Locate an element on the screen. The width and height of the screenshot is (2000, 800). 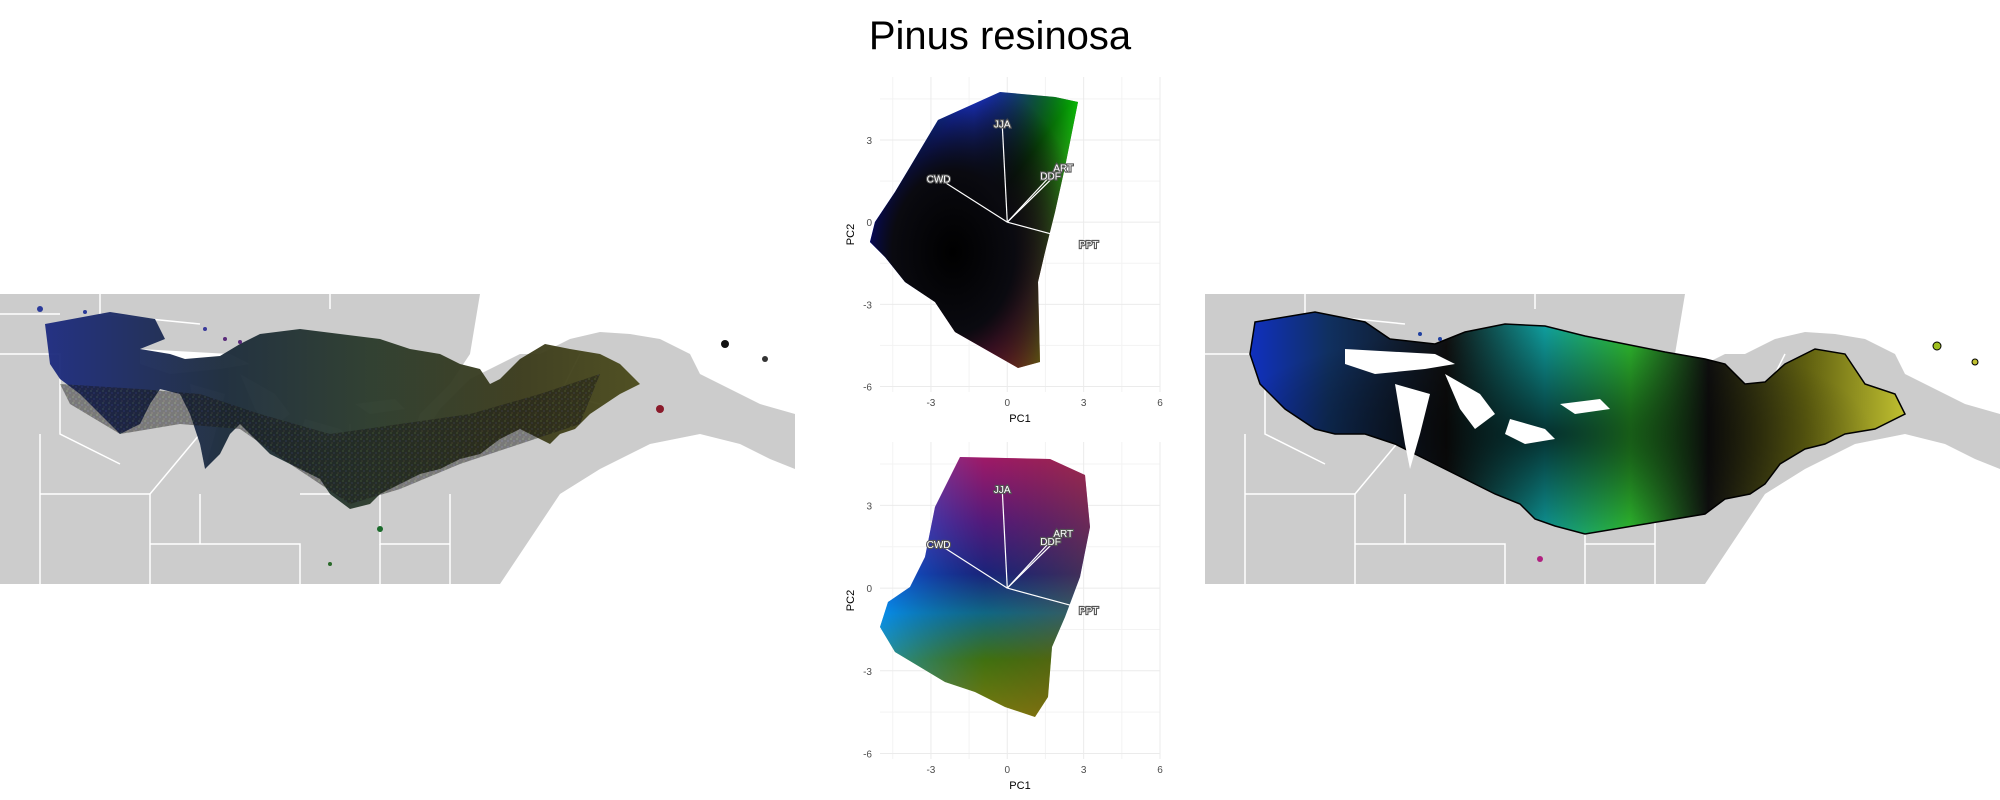
map-right is located at coordinates (1602, 439).